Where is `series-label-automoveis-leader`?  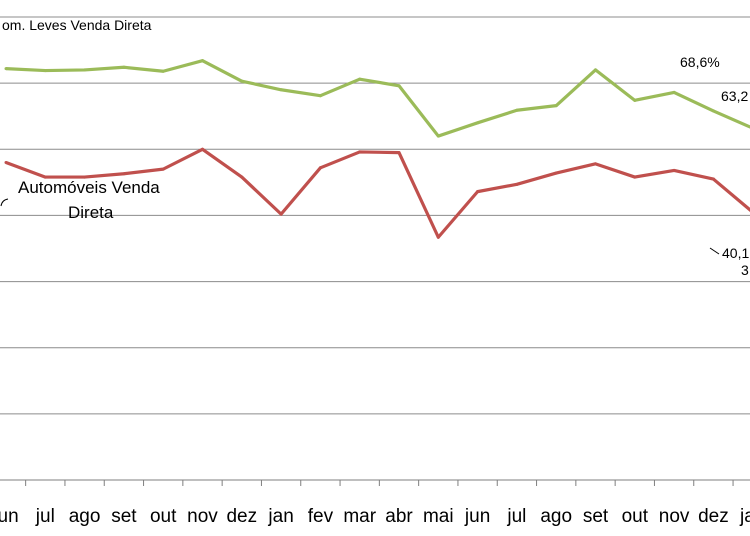 series-label-automoveis-leader is located at coordinates (4, 202).